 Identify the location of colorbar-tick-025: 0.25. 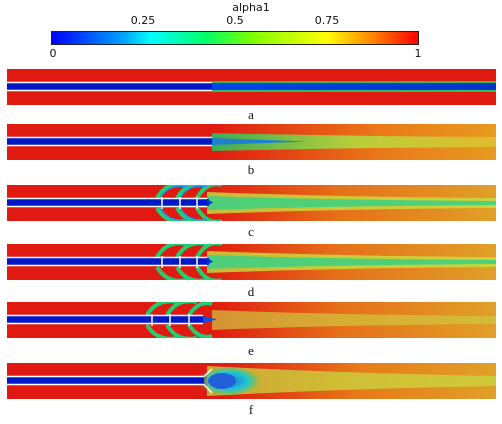
(143, 20).